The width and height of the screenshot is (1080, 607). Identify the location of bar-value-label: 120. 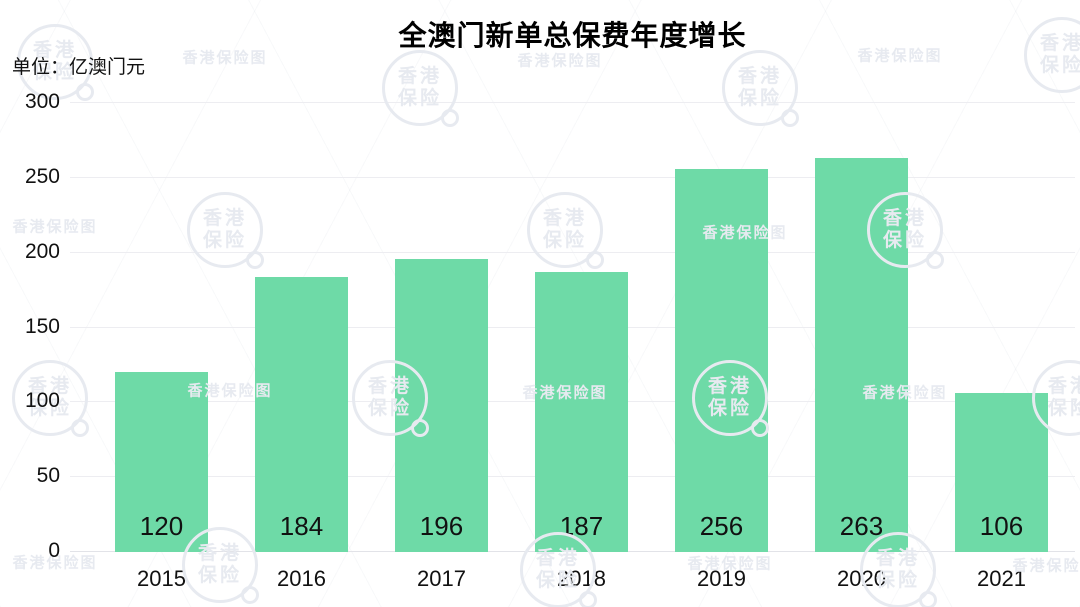
(161, 526).